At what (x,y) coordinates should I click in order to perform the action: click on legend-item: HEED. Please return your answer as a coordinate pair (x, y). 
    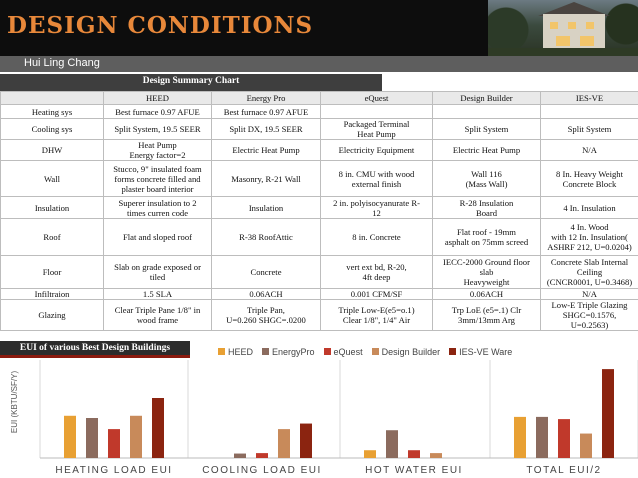
    Looking at the image, I should click on (235, 352).